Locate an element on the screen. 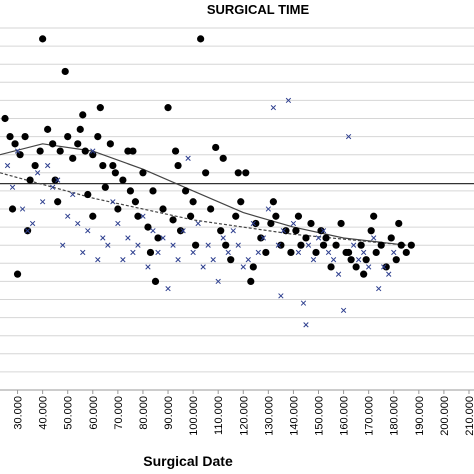 Image resolution: width=474 pixels, height=474 pixels. trend-line-dashed is located at coordinates (203, 209).